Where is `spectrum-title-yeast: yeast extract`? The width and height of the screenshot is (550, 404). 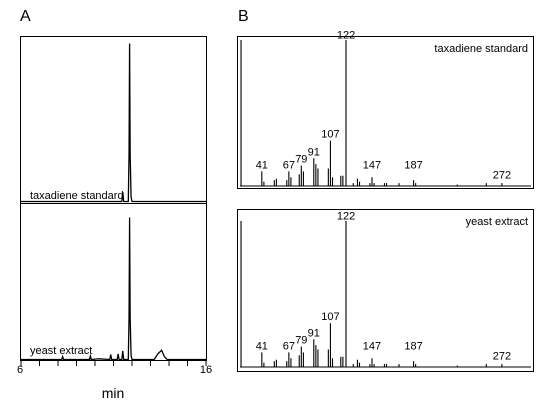
spectrum-title-yeast: yeast extract is located at coordinates (497, 222).